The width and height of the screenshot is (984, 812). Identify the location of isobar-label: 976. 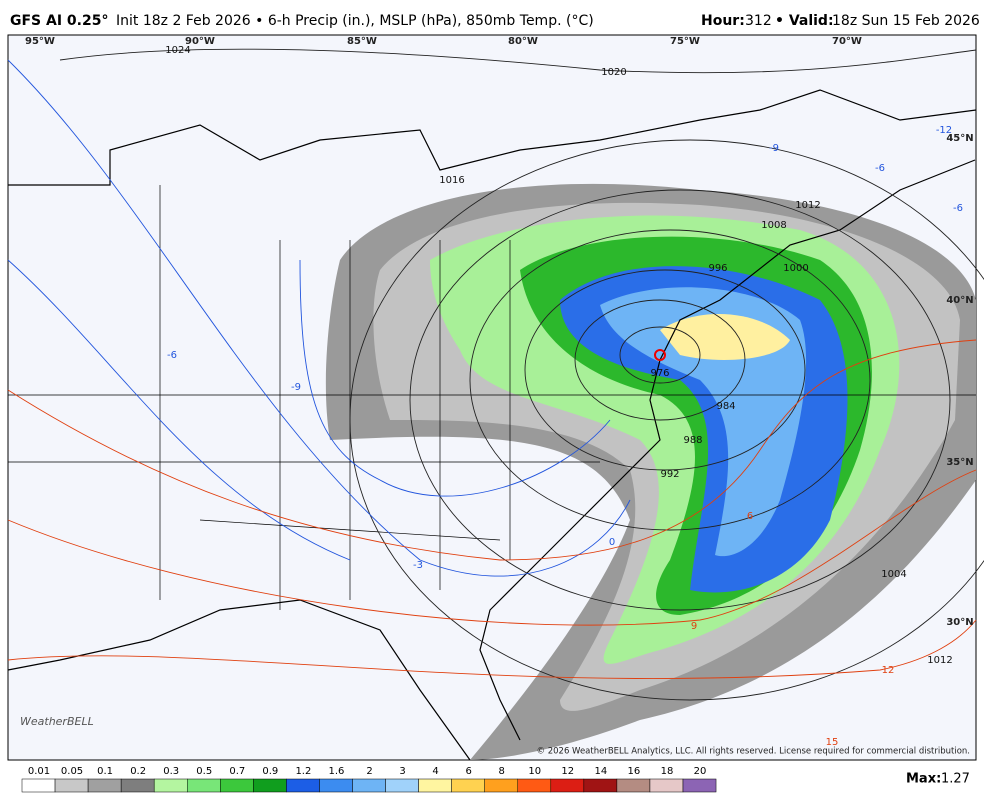
(659, 373).